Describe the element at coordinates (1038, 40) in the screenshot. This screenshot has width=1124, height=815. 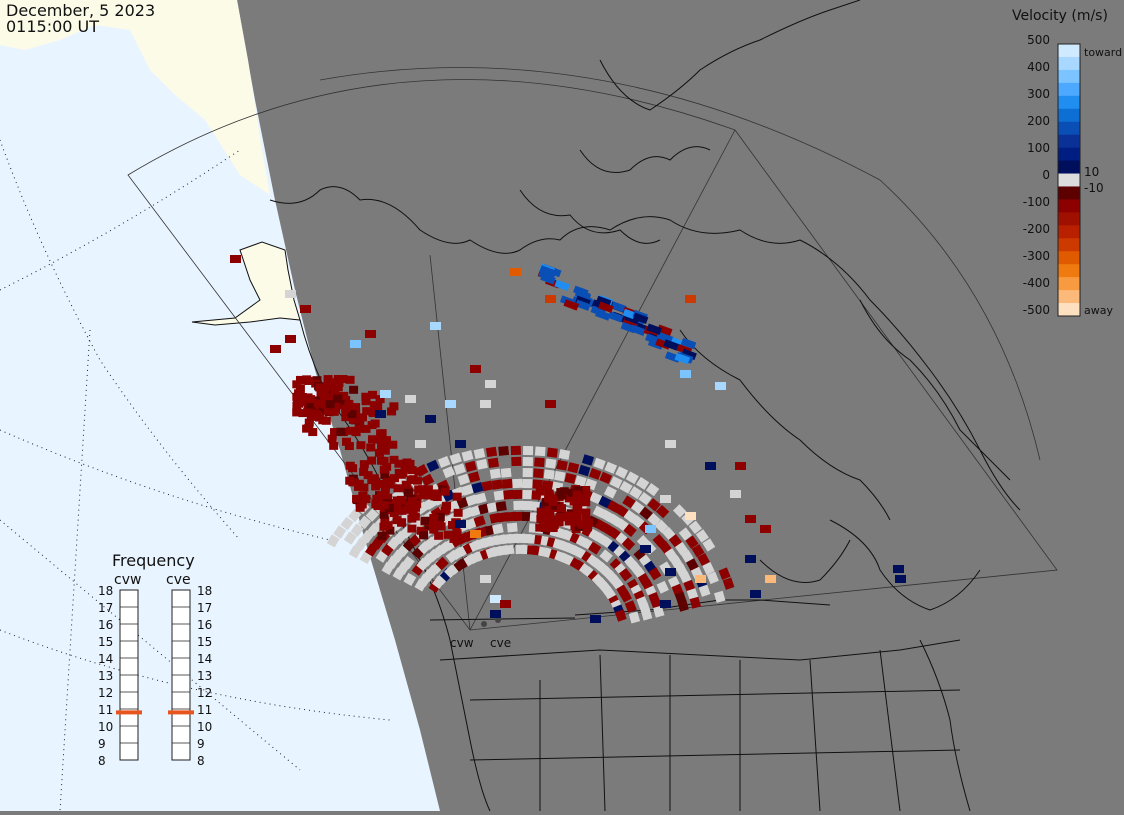
I see `colorbar-tick-label: 500` at that location.